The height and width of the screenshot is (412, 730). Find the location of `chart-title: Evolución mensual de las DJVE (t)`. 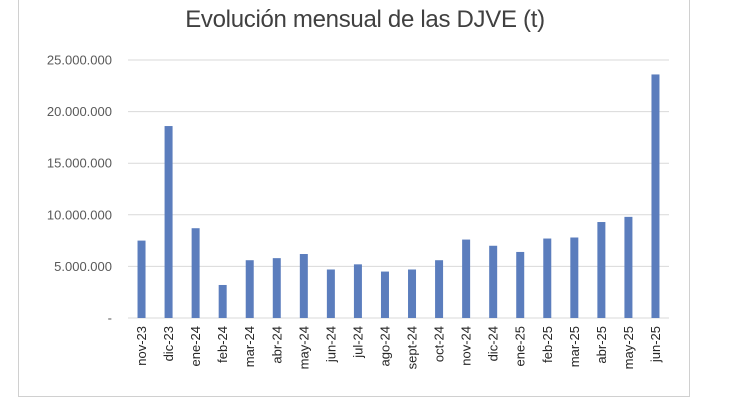

chart-title: Evolución mensual de las DJVE (t) is located at coordinates (365, 19).